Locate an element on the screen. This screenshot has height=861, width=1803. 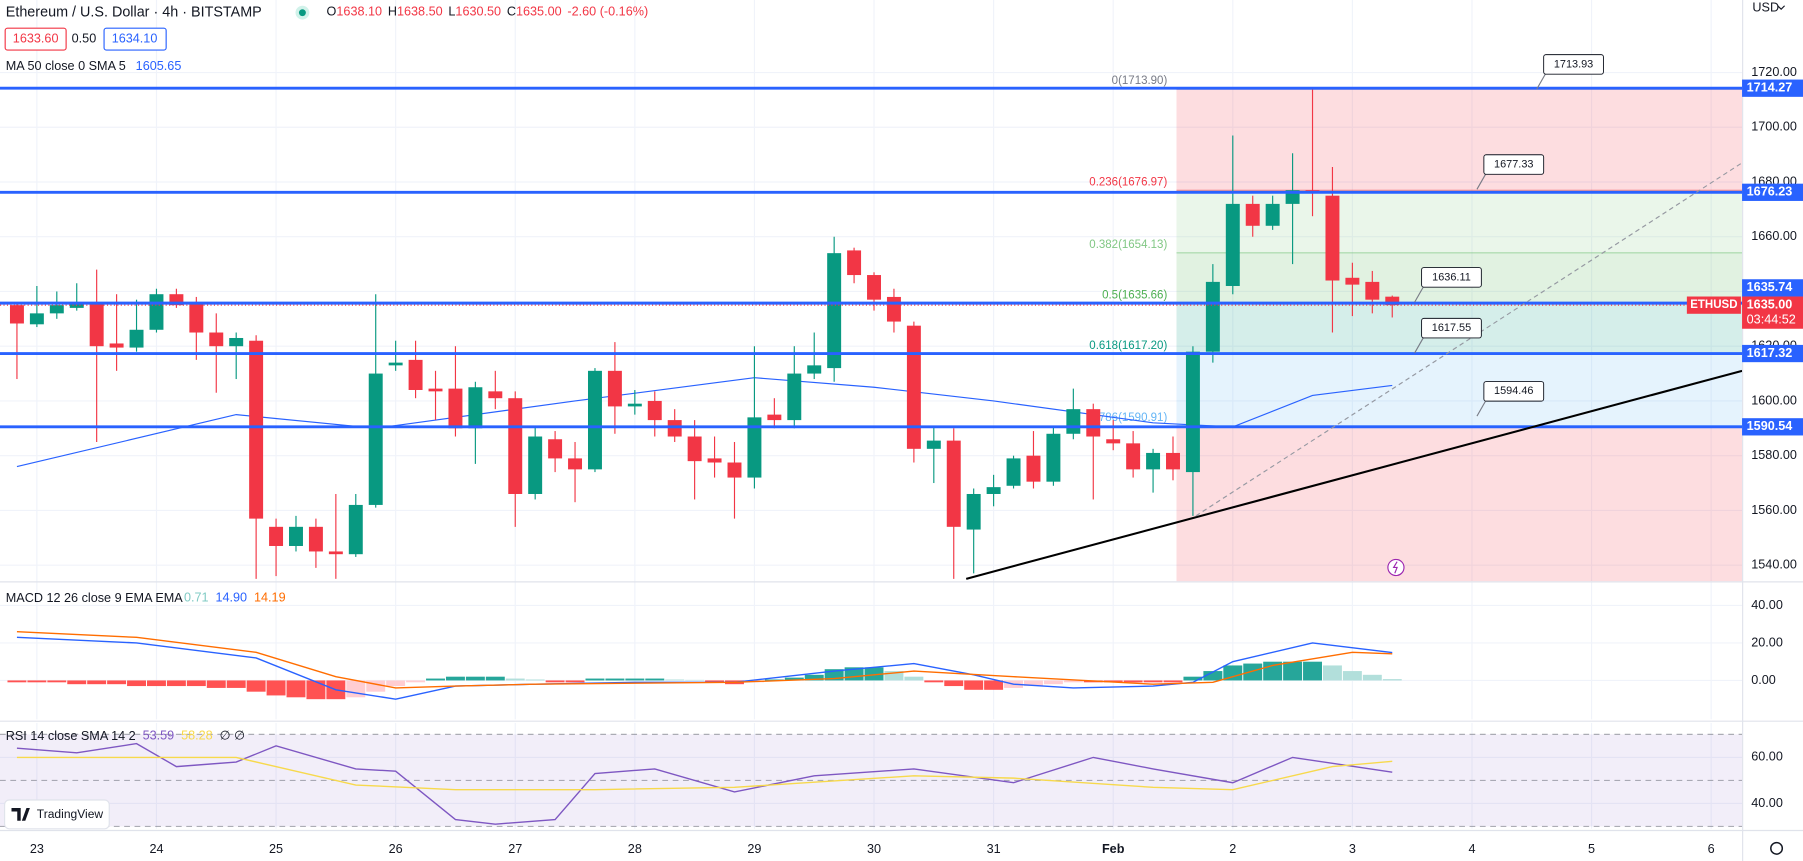
fib-label: 0(1713.90) is located at coordinates (1140, 81).